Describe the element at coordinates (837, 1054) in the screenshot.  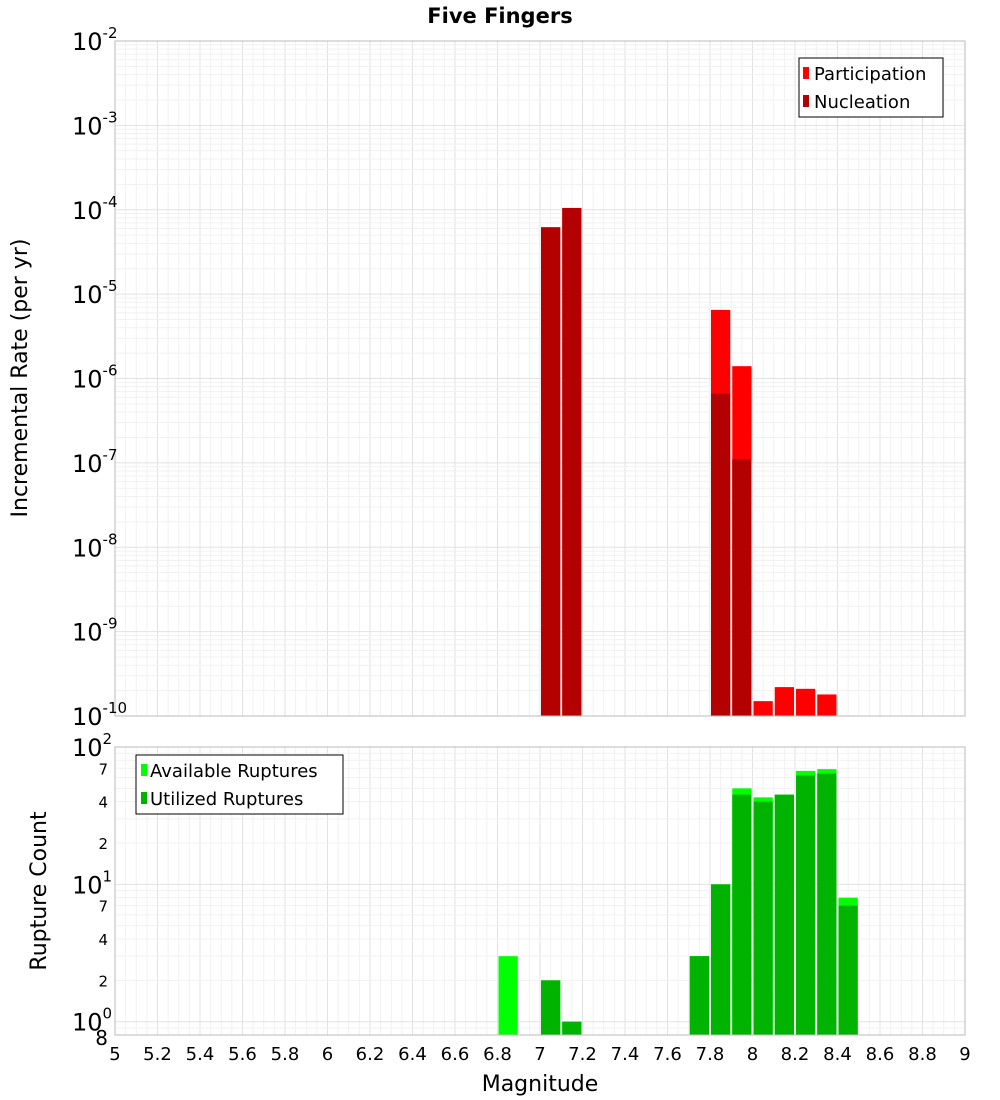
I see `x-tick-label: 8.4` at that location.